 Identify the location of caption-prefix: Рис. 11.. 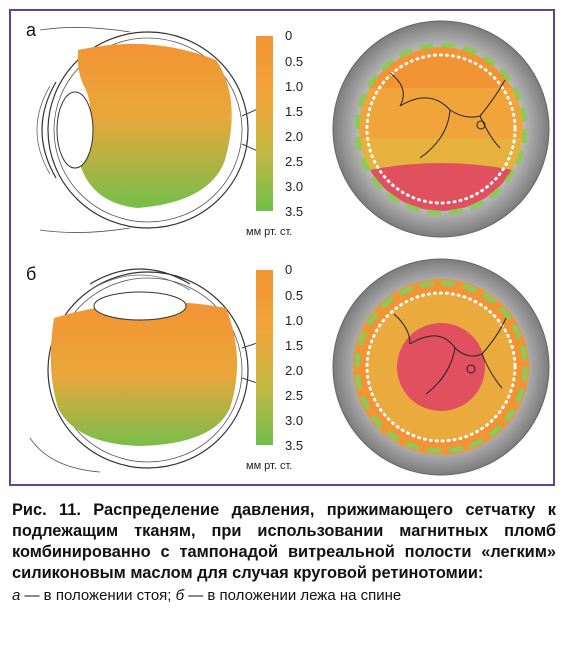
(46, 510).